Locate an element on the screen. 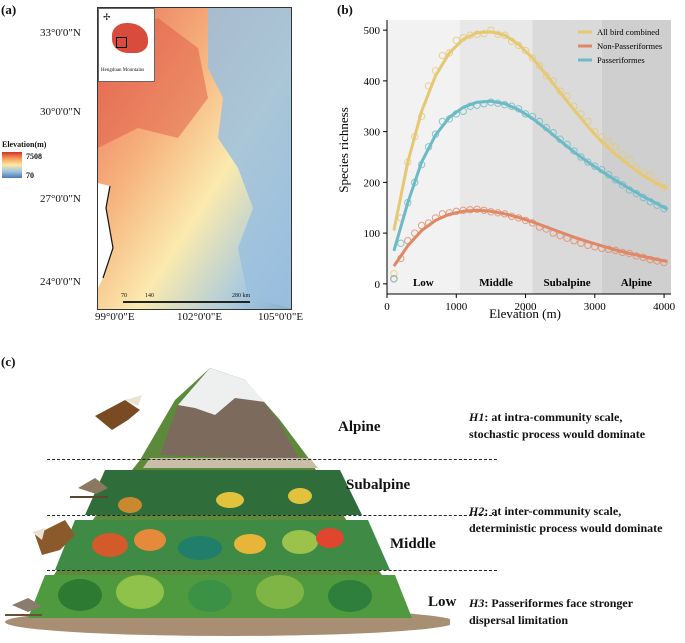  series-1-fit-line is located at coordinates (530, 237).